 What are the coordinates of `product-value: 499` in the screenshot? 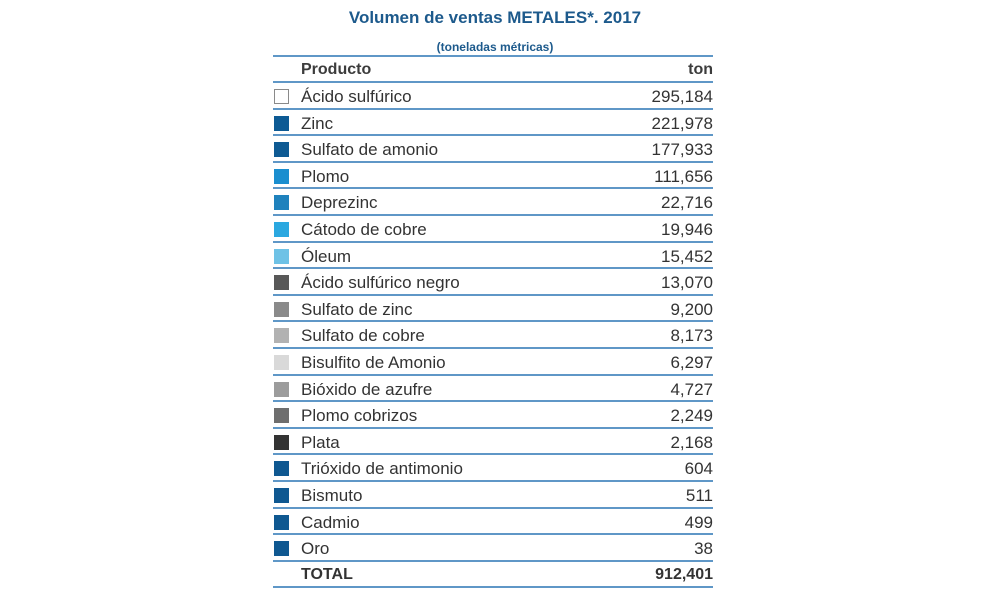 It's located at (698, 522).